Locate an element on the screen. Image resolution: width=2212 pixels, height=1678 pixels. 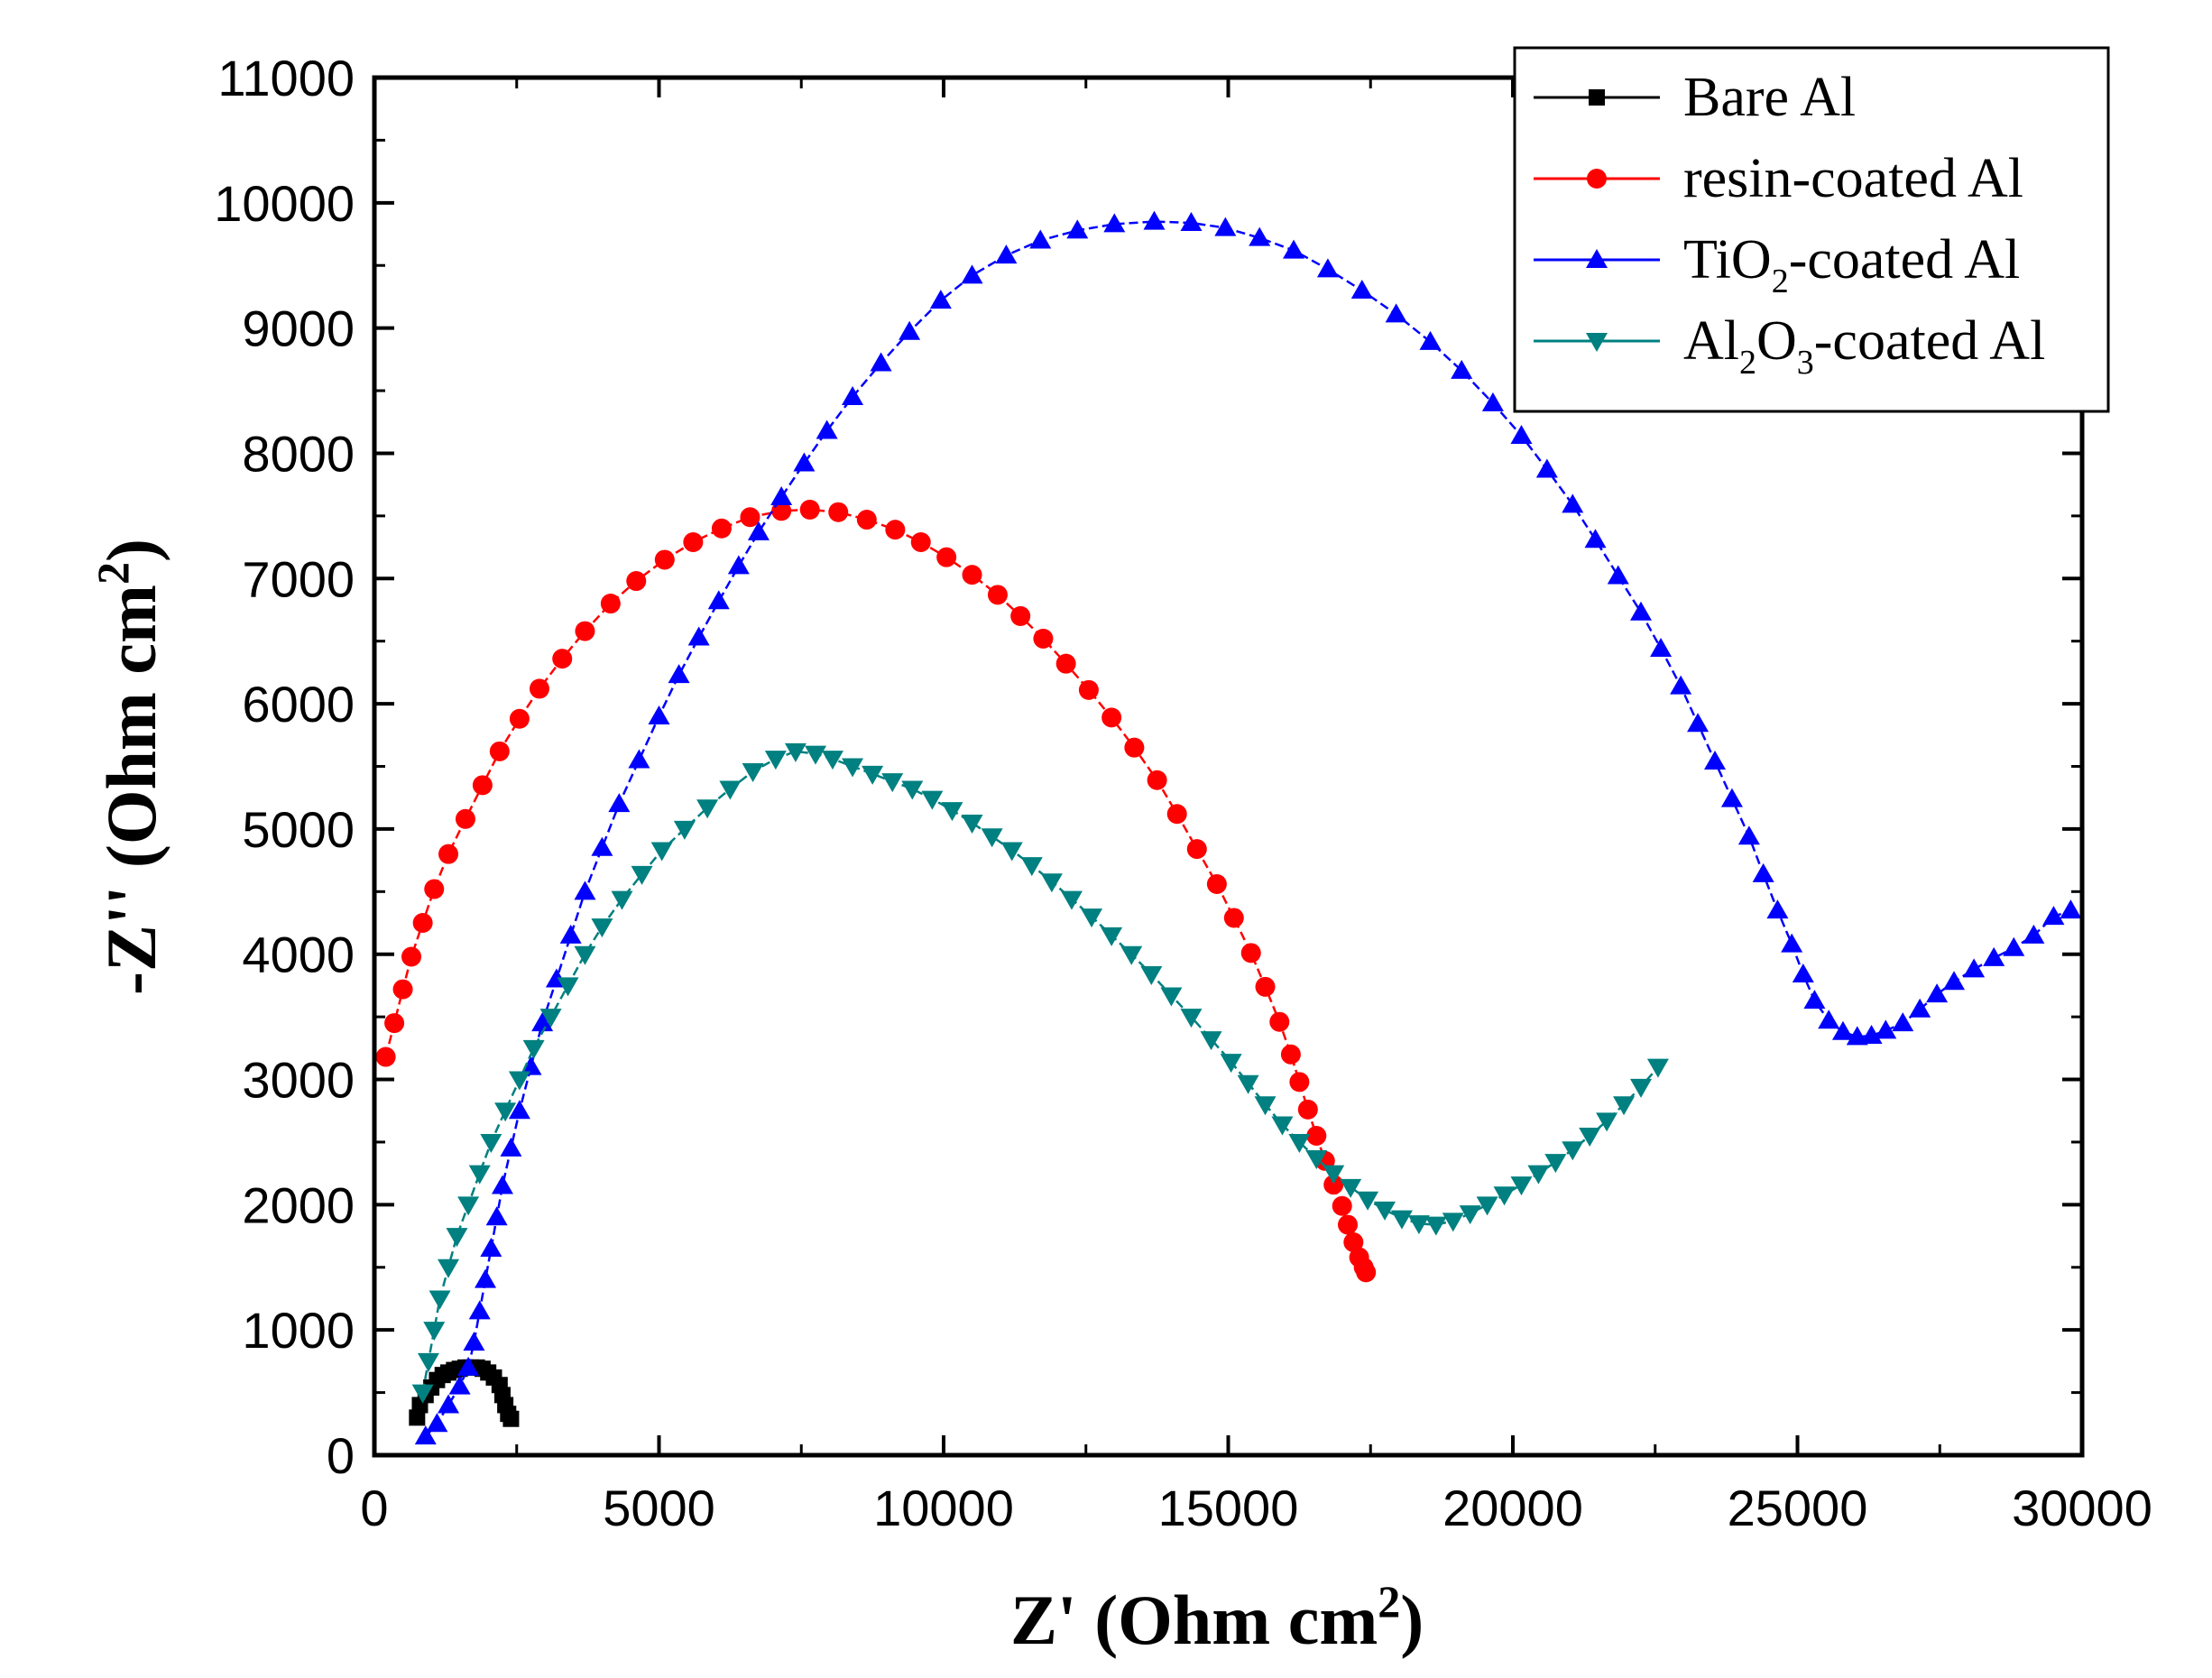
legend-label: Al2O3-coated Al is located at coordinates (1864, 346).